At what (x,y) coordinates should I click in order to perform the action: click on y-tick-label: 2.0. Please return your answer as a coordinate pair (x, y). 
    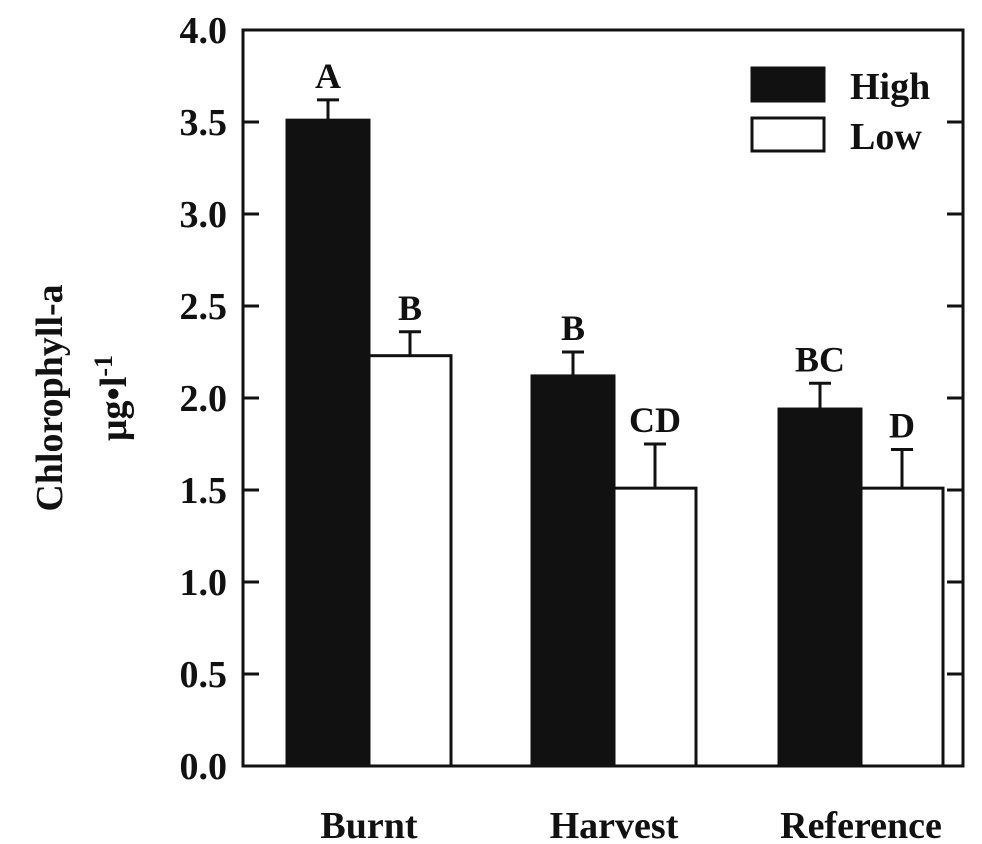
    Looking at the image, I should click on (204, 399).